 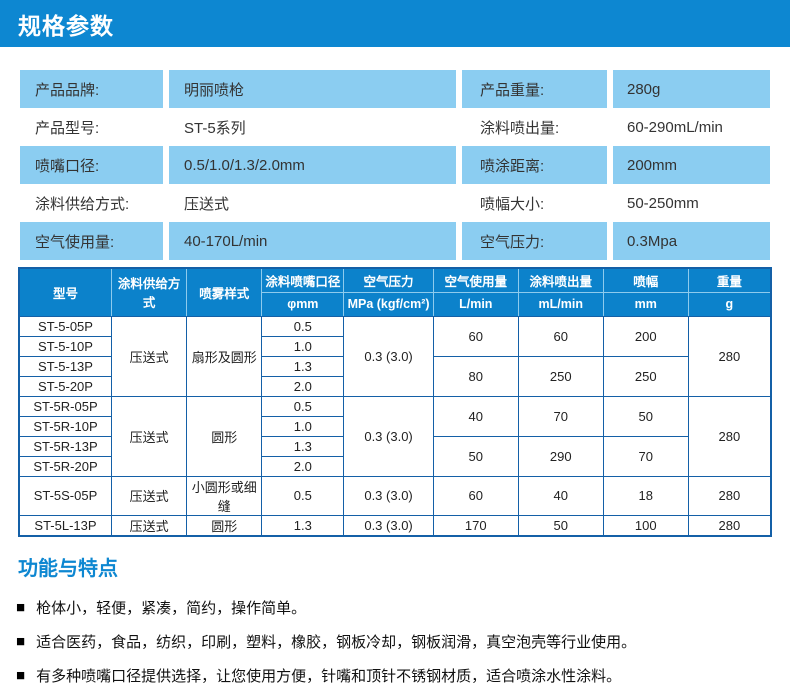 I want to click on spec-row: 产品品牌: 明丽喷枪 产品重量: 280g, so click(x=395, y=89).